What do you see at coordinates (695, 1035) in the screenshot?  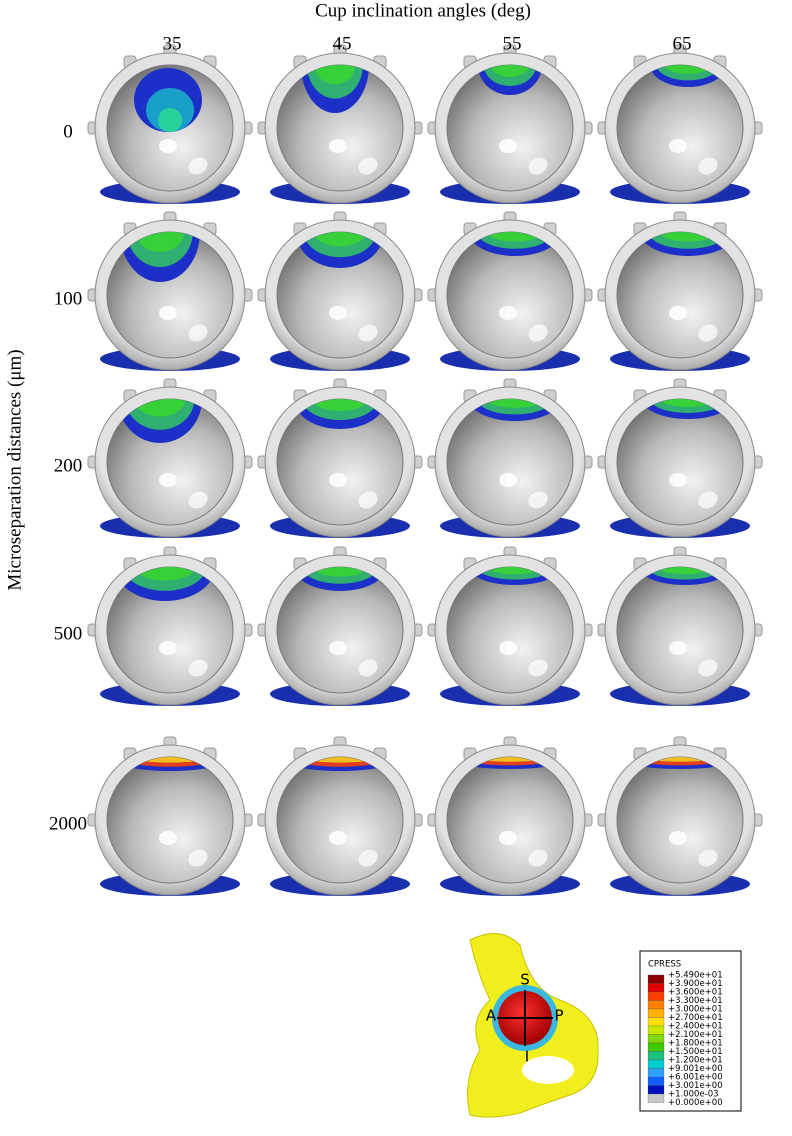 I see `legend-label: +2.100e+01` at bounding box center [695, 1035].